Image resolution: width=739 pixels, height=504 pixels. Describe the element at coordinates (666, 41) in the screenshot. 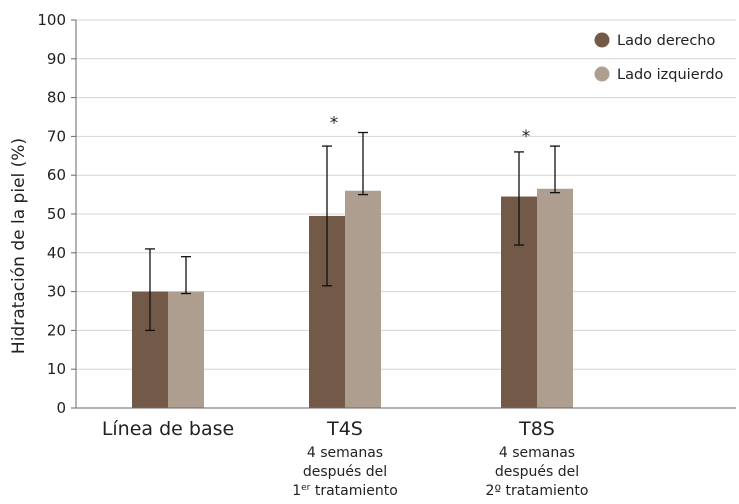

I see `legend-label: Lado derecho` at that location.